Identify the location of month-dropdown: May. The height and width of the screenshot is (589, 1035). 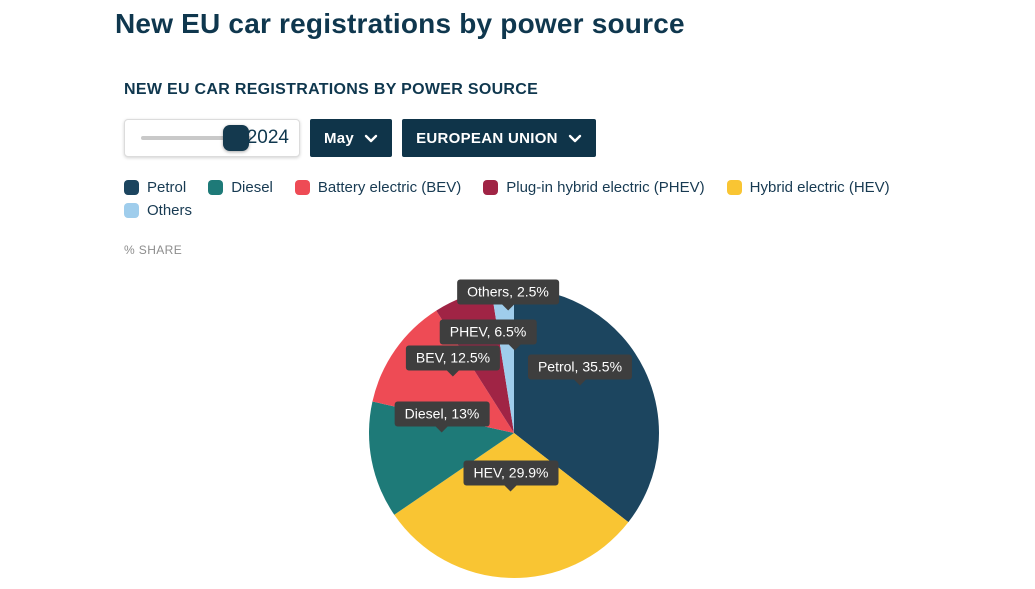
(351, 138).